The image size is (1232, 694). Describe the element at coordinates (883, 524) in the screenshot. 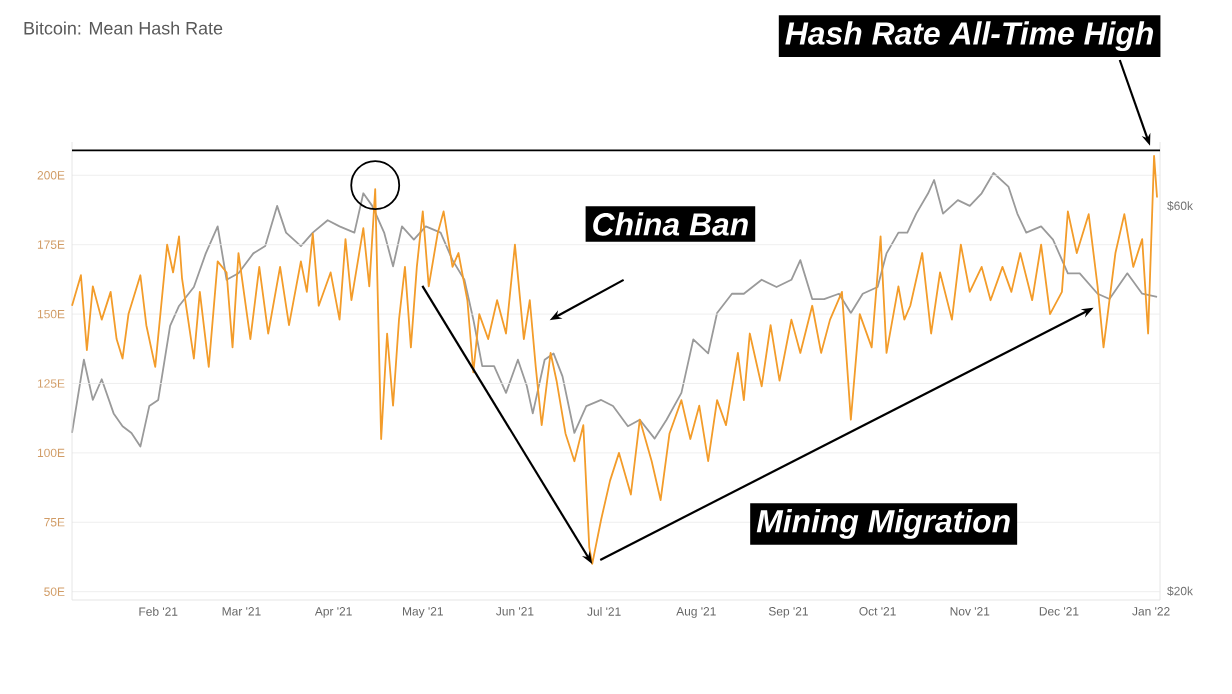

I see `annotation: Mining Migration` at that location.